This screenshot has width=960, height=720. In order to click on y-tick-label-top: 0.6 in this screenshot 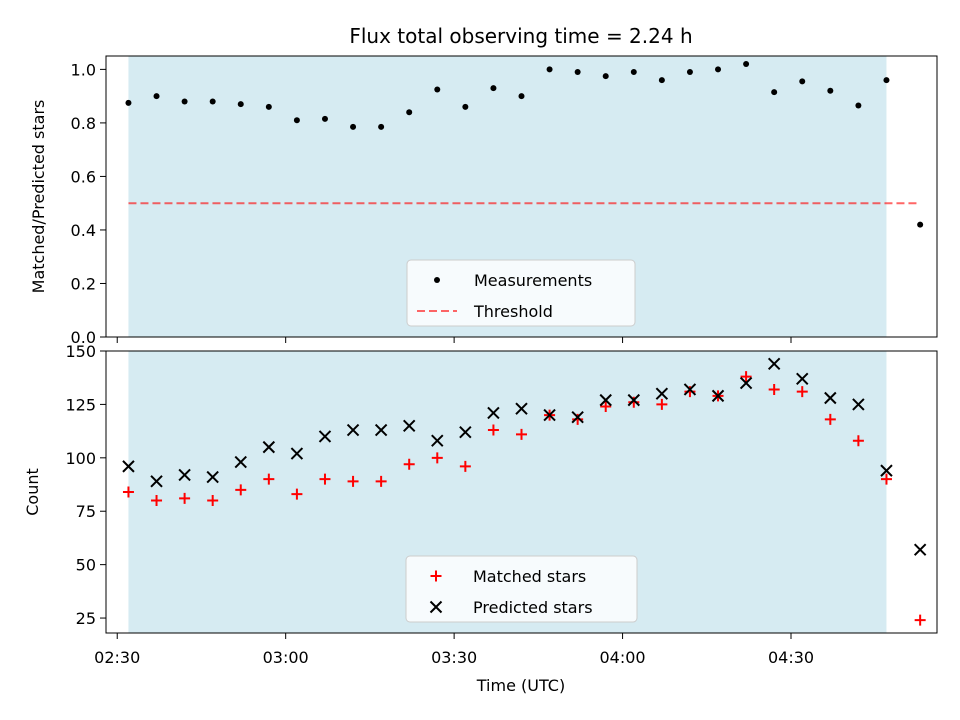, I will do `click(83, 176)`.